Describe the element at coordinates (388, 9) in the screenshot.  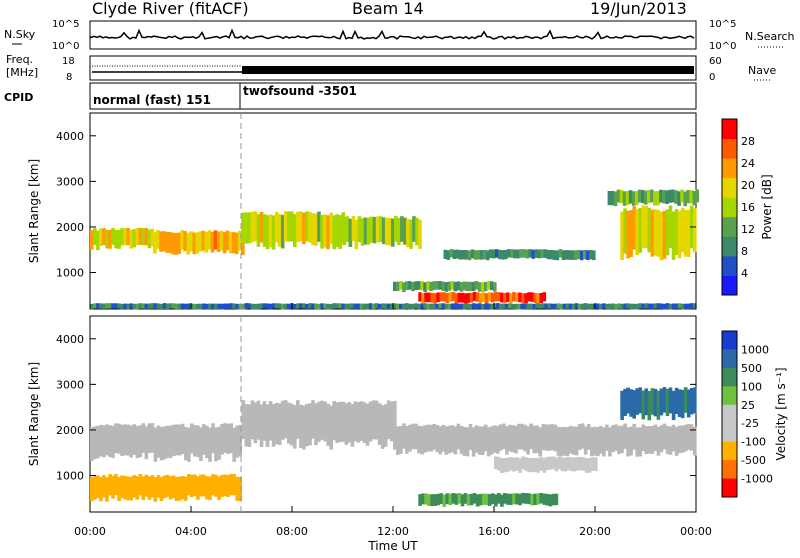
I see `beam-title: Beam 14` at that location.